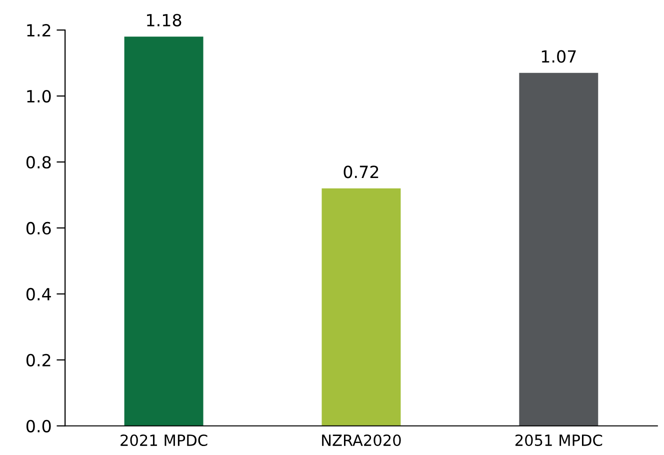 Image resolution: width=664 pixels, height=455 pixels. What do you see at coordinates (38, 294) in the screenshot?
I see `y-tick-label: 0.4` at bounding box center [38, 294].